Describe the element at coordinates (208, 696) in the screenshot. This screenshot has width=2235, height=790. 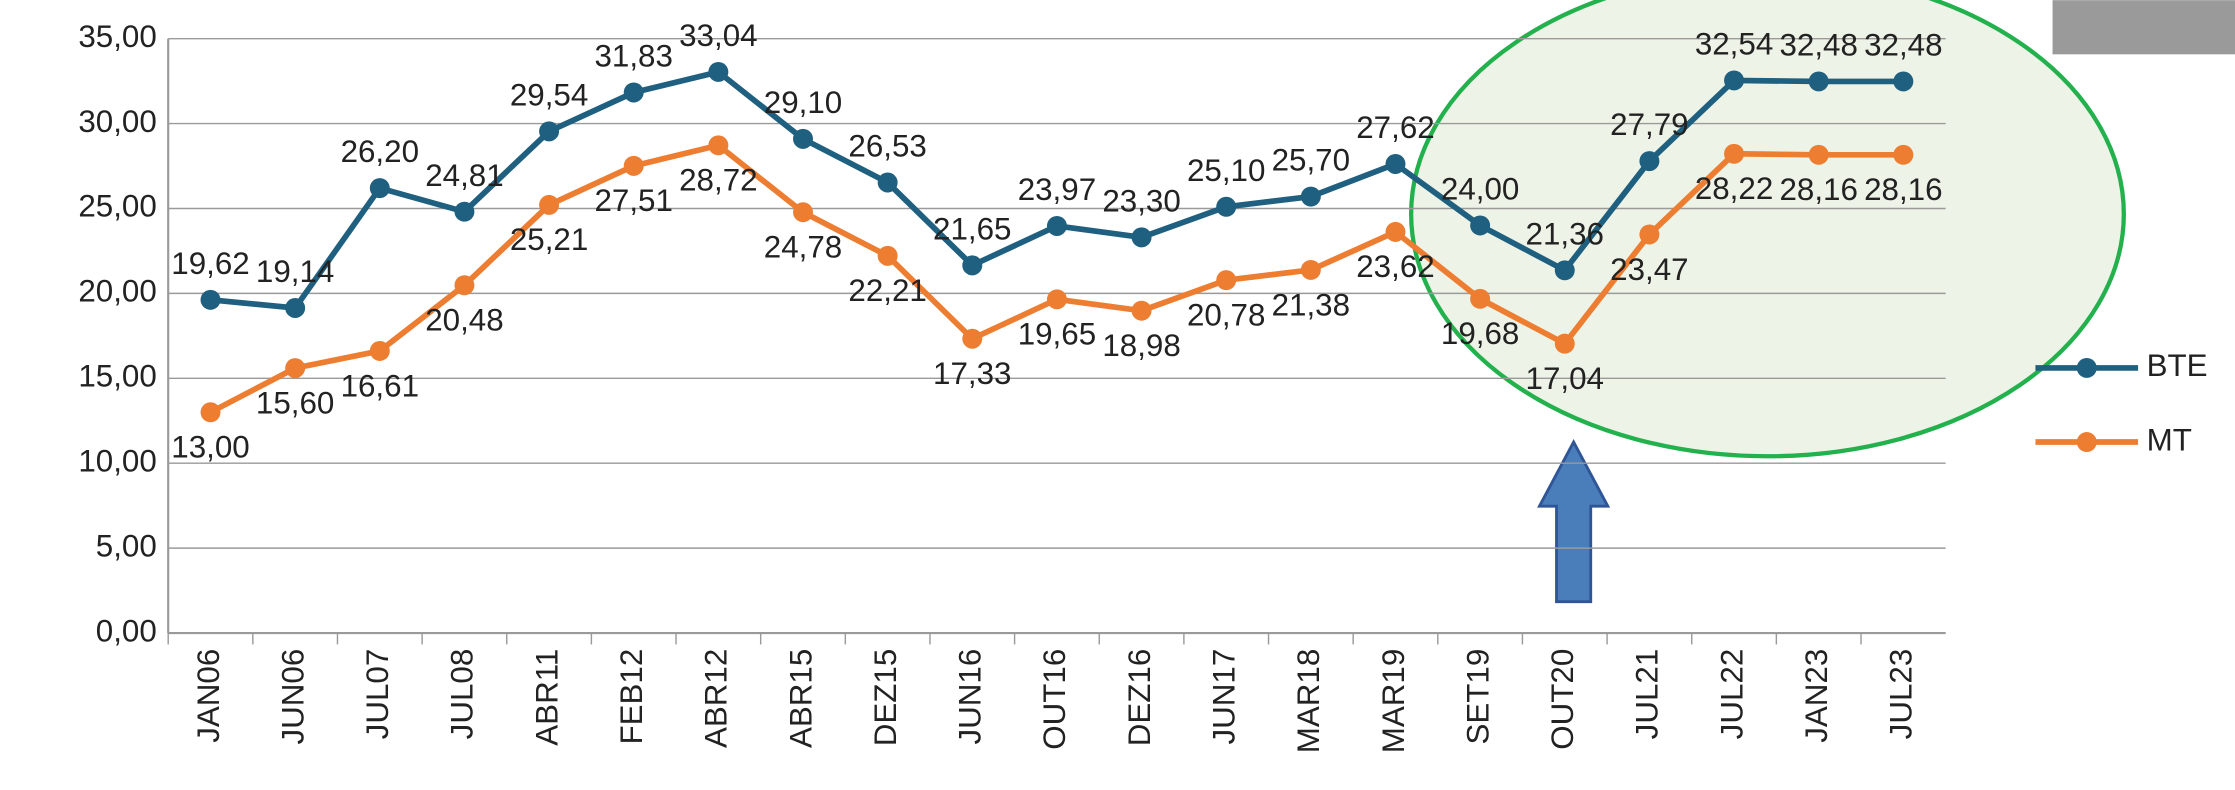
I see `x-tick-label: JAN06` at that location.